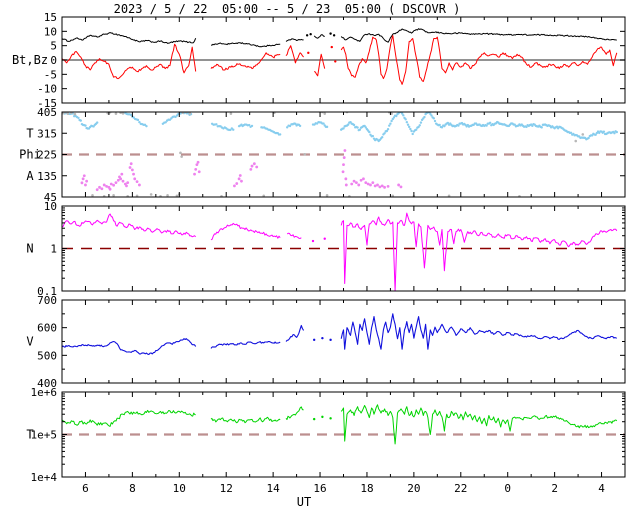 The height and width of the screenshot is (512, 640). Describe the element at coordinates (460, 488) in the screenshot. I see `x-tick-label: 22` at that location.